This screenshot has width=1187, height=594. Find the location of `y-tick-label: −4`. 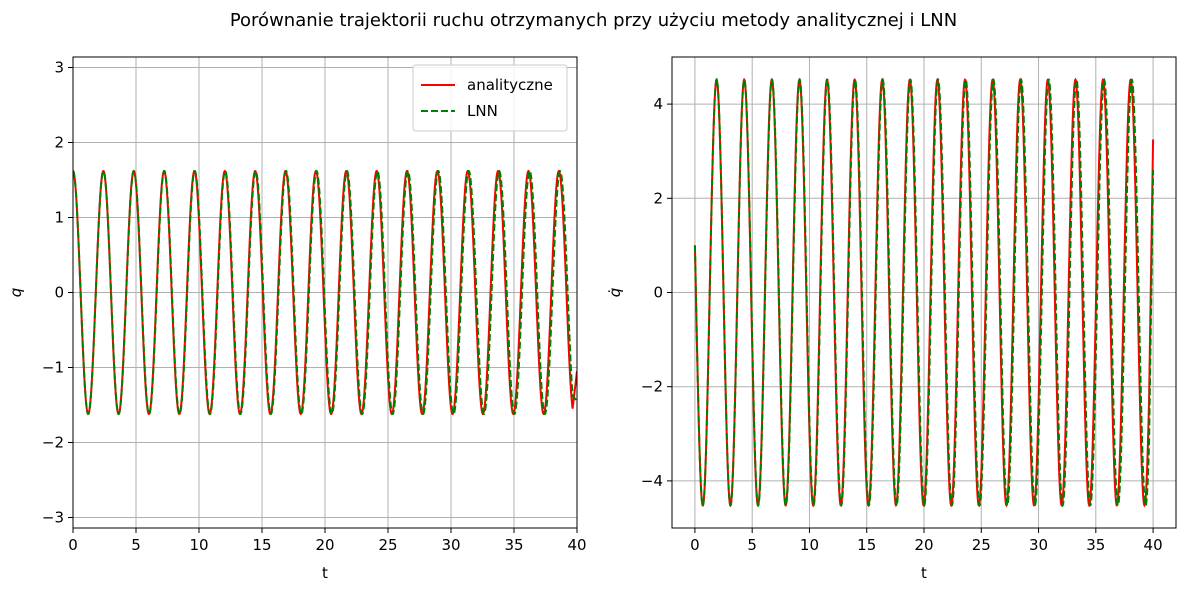

y-tick-label: −4 is located at coordinates (652, 481).